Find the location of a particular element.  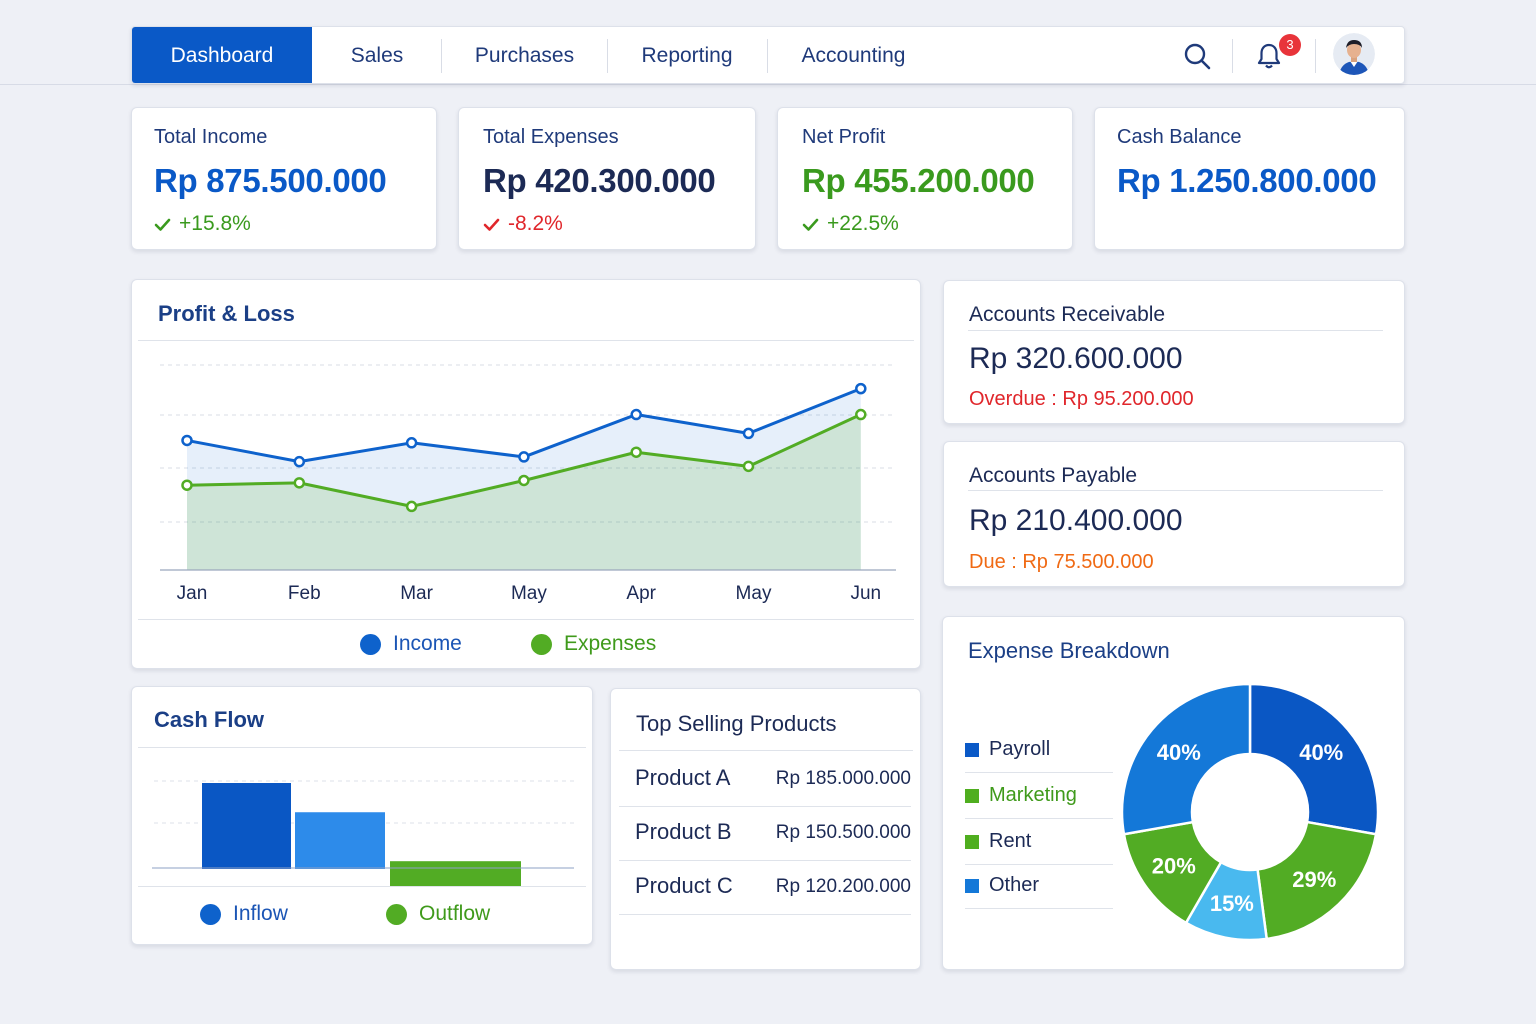

legend-rent: Rent is located at coordinates (1039, 842).